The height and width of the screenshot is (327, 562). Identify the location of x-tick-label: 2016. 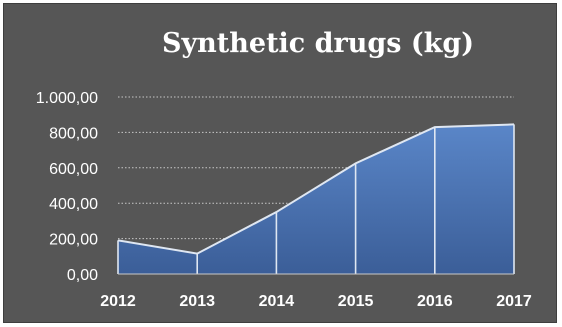
(435, 301).